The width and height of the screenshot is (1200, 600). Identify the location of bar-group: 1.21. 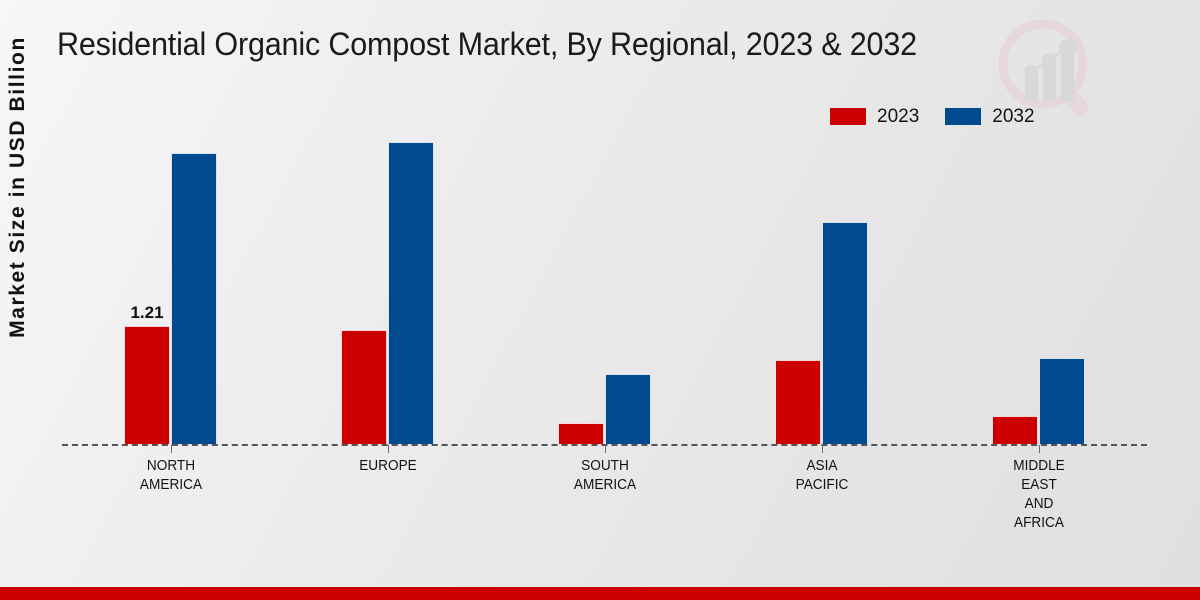
(171, 282).